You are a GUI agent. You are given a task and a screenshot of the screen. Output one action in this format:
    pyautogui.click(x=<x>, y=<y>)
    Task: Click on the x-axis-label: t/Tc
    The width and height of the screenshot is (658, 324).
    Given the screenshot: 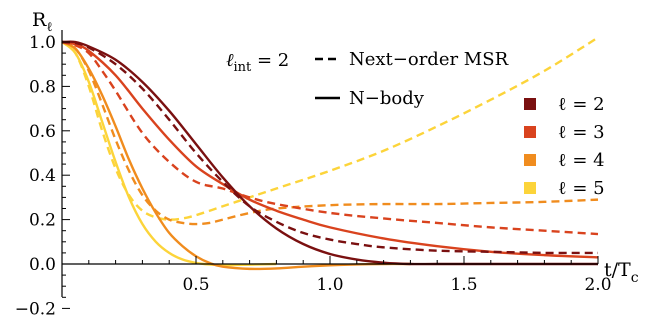 What is the action you would take?
    pyautogui.click(x=621, y=272)
    